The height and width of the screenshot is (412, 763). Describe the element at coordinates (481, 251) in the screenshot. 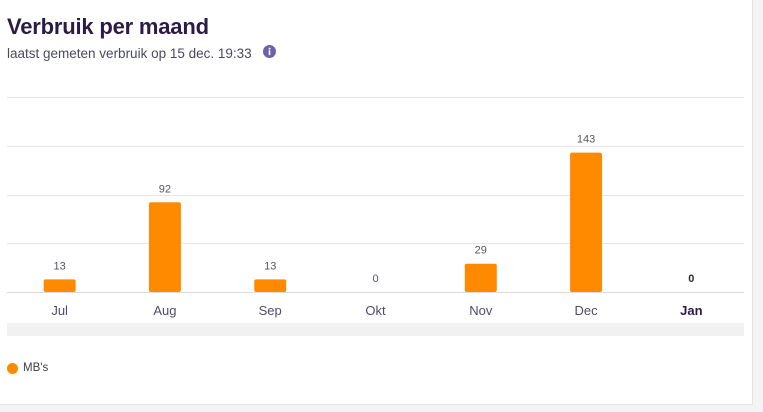

I see `value-label-nov: 29` at that location.